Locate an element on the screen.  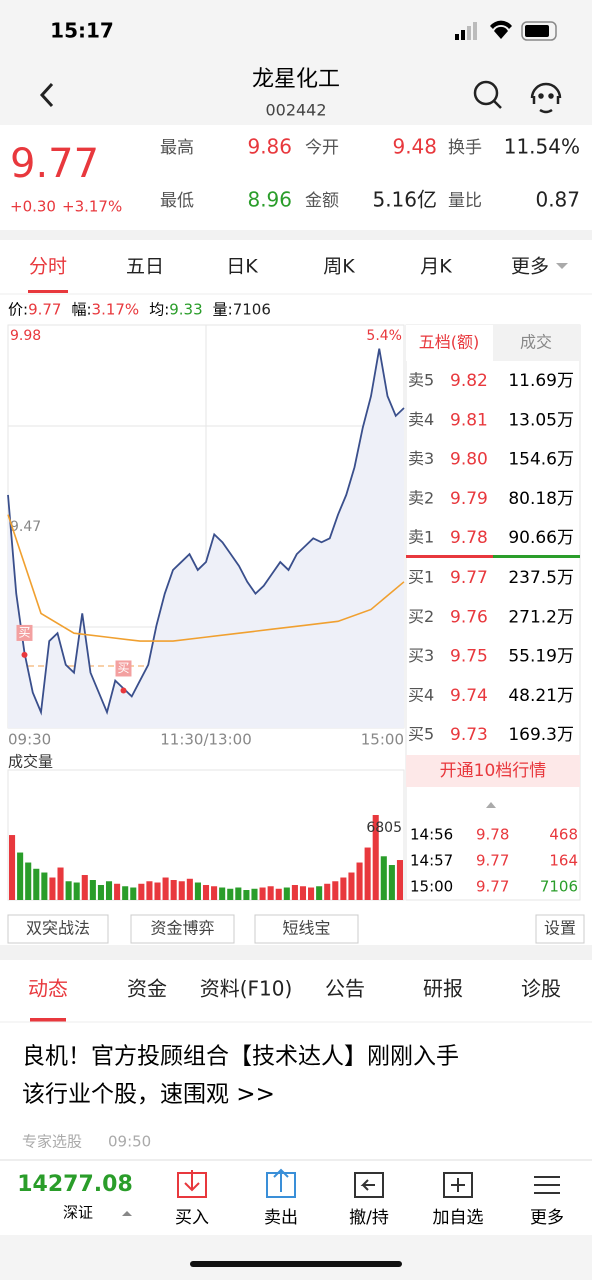
trade-volume: 164 is located at coordinates (563, 861).